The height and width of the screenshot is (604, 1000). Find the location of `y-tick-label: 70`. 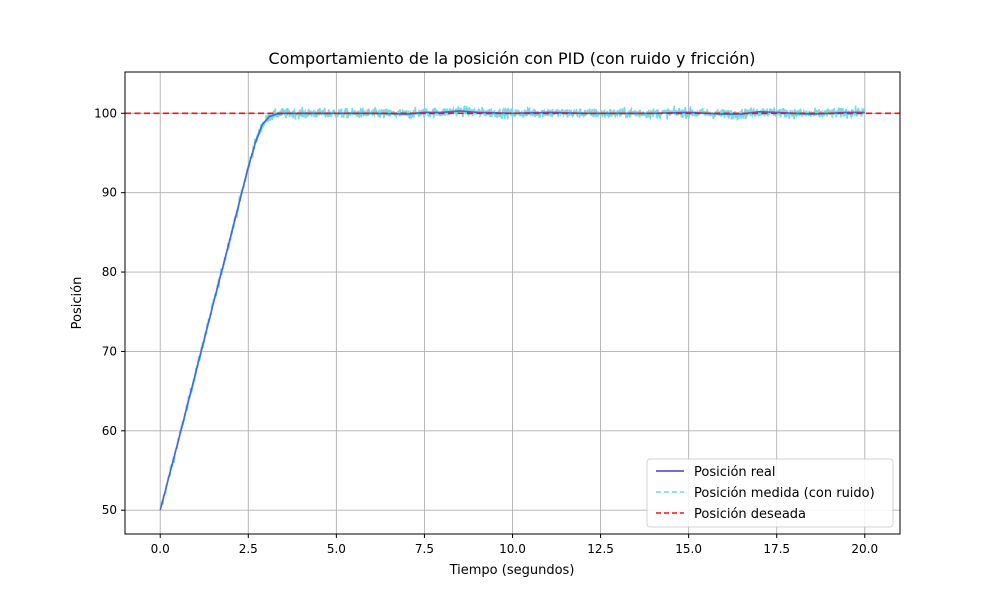

y-tick-label: 70 is located at coordinates (109, 351).